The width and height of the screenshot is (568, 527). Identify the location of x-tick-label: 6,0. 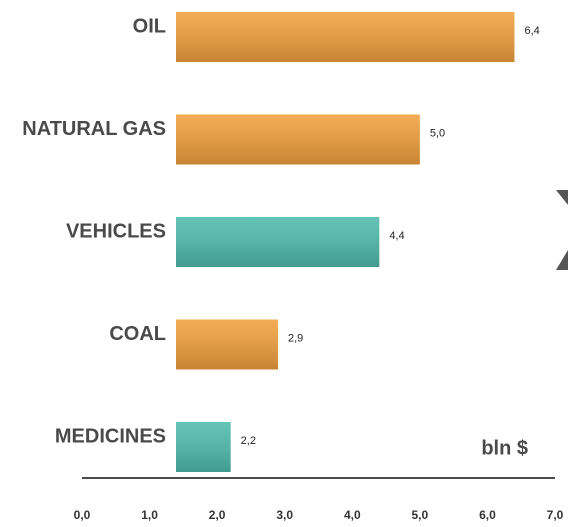
(487, 515).